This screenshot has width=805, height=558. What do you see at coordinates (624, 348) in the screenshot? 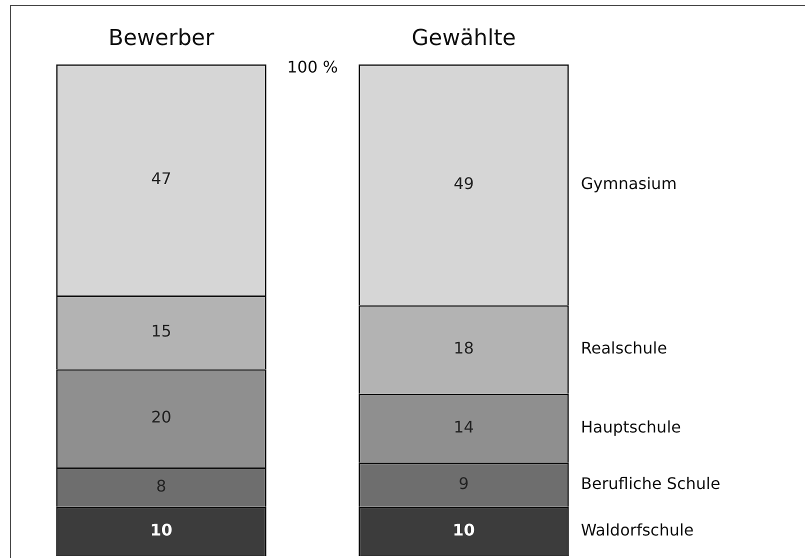
I see `series-label: Realschule` at bounding box center [624, 348].